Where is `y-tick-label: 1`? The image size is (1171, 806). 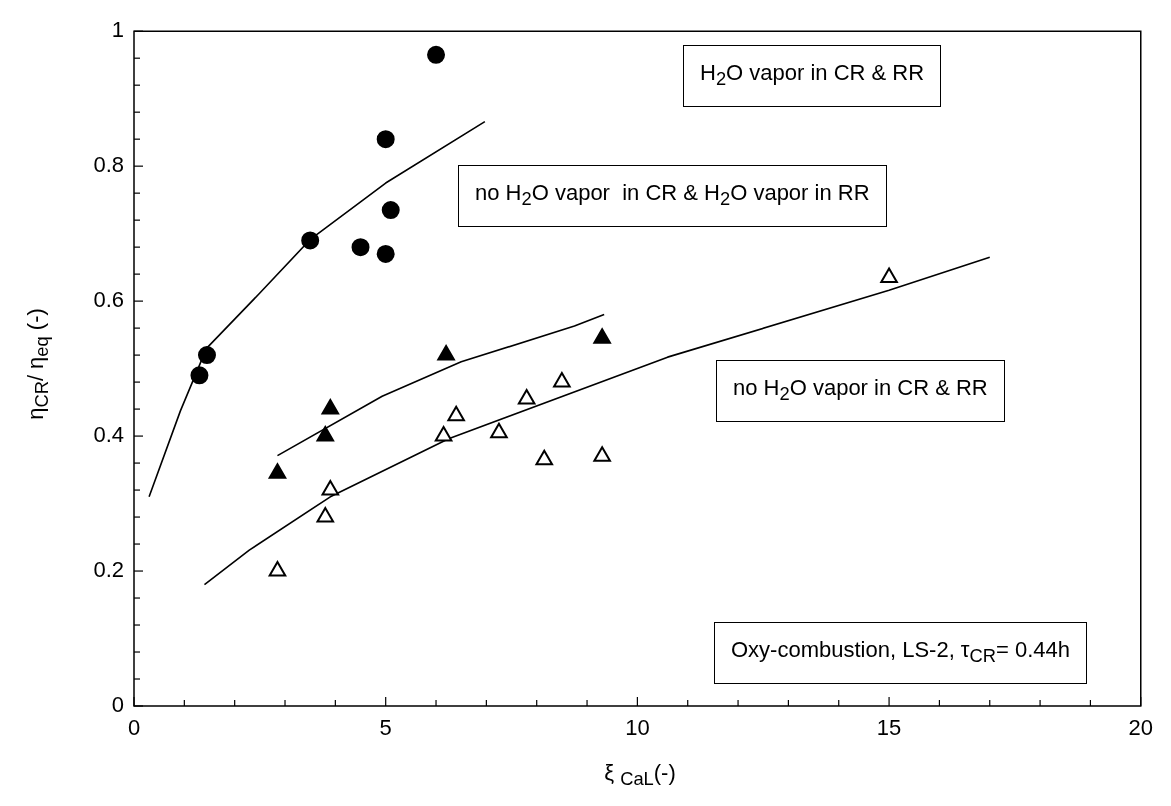
y-tick-label: 1 is located at coordinates (117, 30).